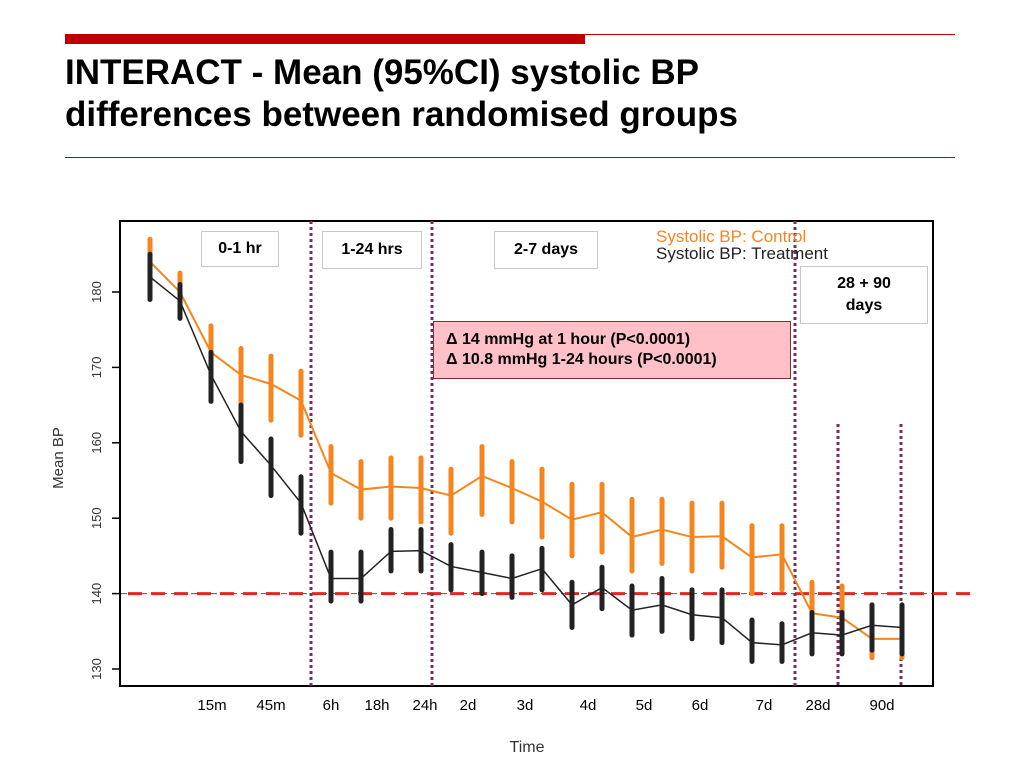 This screenshot has width=1024, height=768. What do you see at coordinates (864, 283) in the screenshot?
I see `period-box-28-90-days-line-1: 28 + 90` at bounding box center [864, 283].